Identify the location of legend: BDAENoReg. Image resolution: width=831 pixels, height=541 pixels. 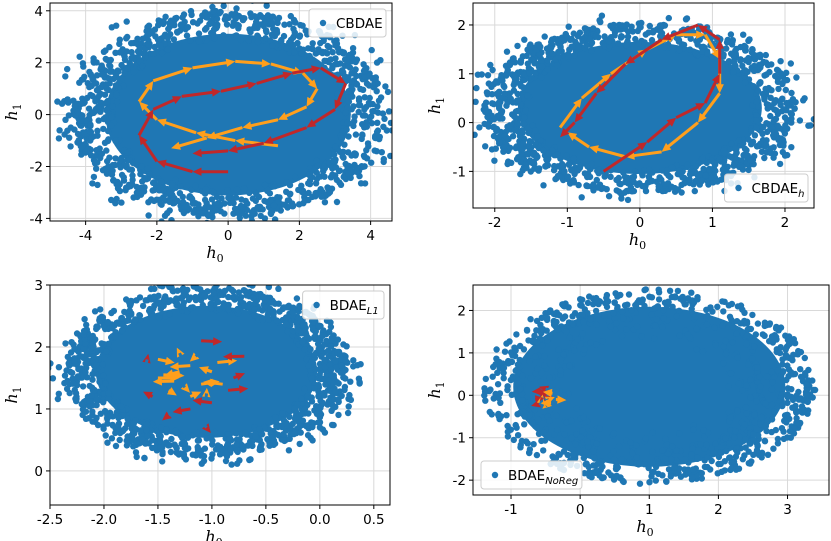
(531, 475).